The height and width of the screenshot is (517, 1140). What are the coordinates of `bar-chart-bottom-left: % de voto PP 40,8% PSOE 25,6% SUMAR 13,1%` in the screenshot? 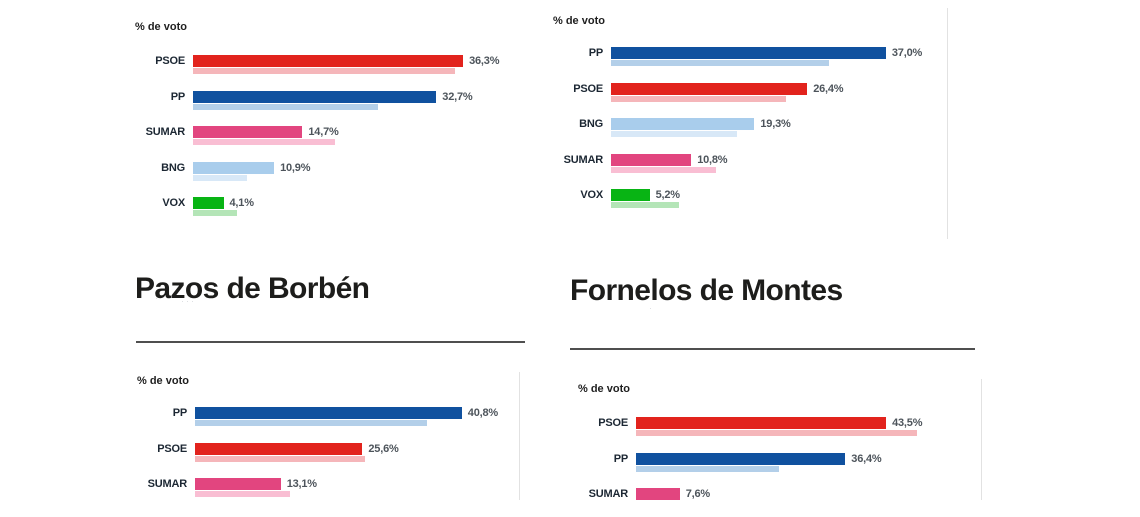 It's located at (334, 444).